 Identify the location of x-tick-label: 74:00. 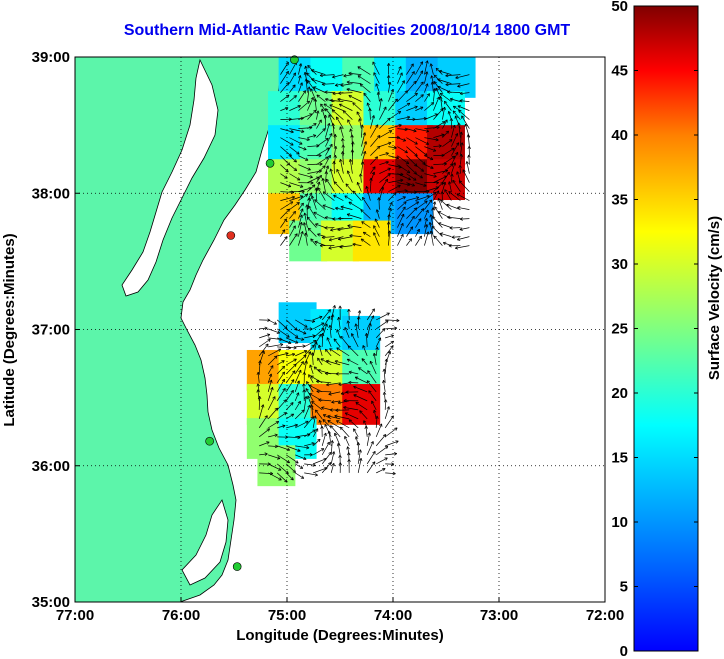
(393, 615).